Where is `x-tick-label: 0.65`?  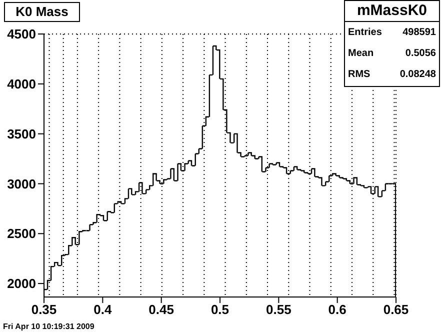 x-tick-label: 0.65 is located at coordinates (396, 310).